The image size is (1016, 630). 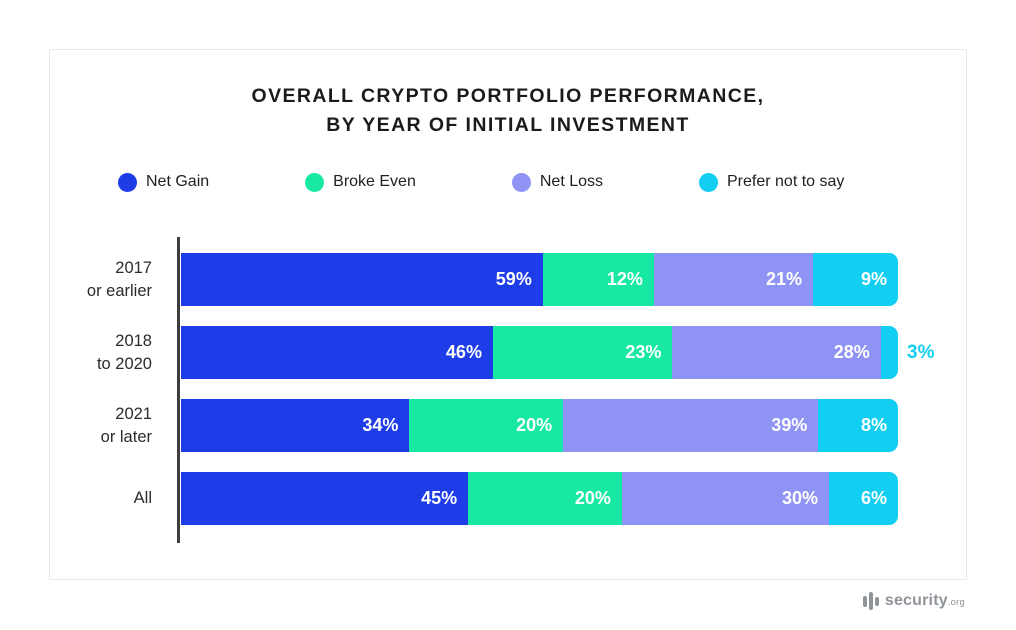 I want to click on bar-segment-prefer-not-to-say: 6%, so click(x=863, y=498).